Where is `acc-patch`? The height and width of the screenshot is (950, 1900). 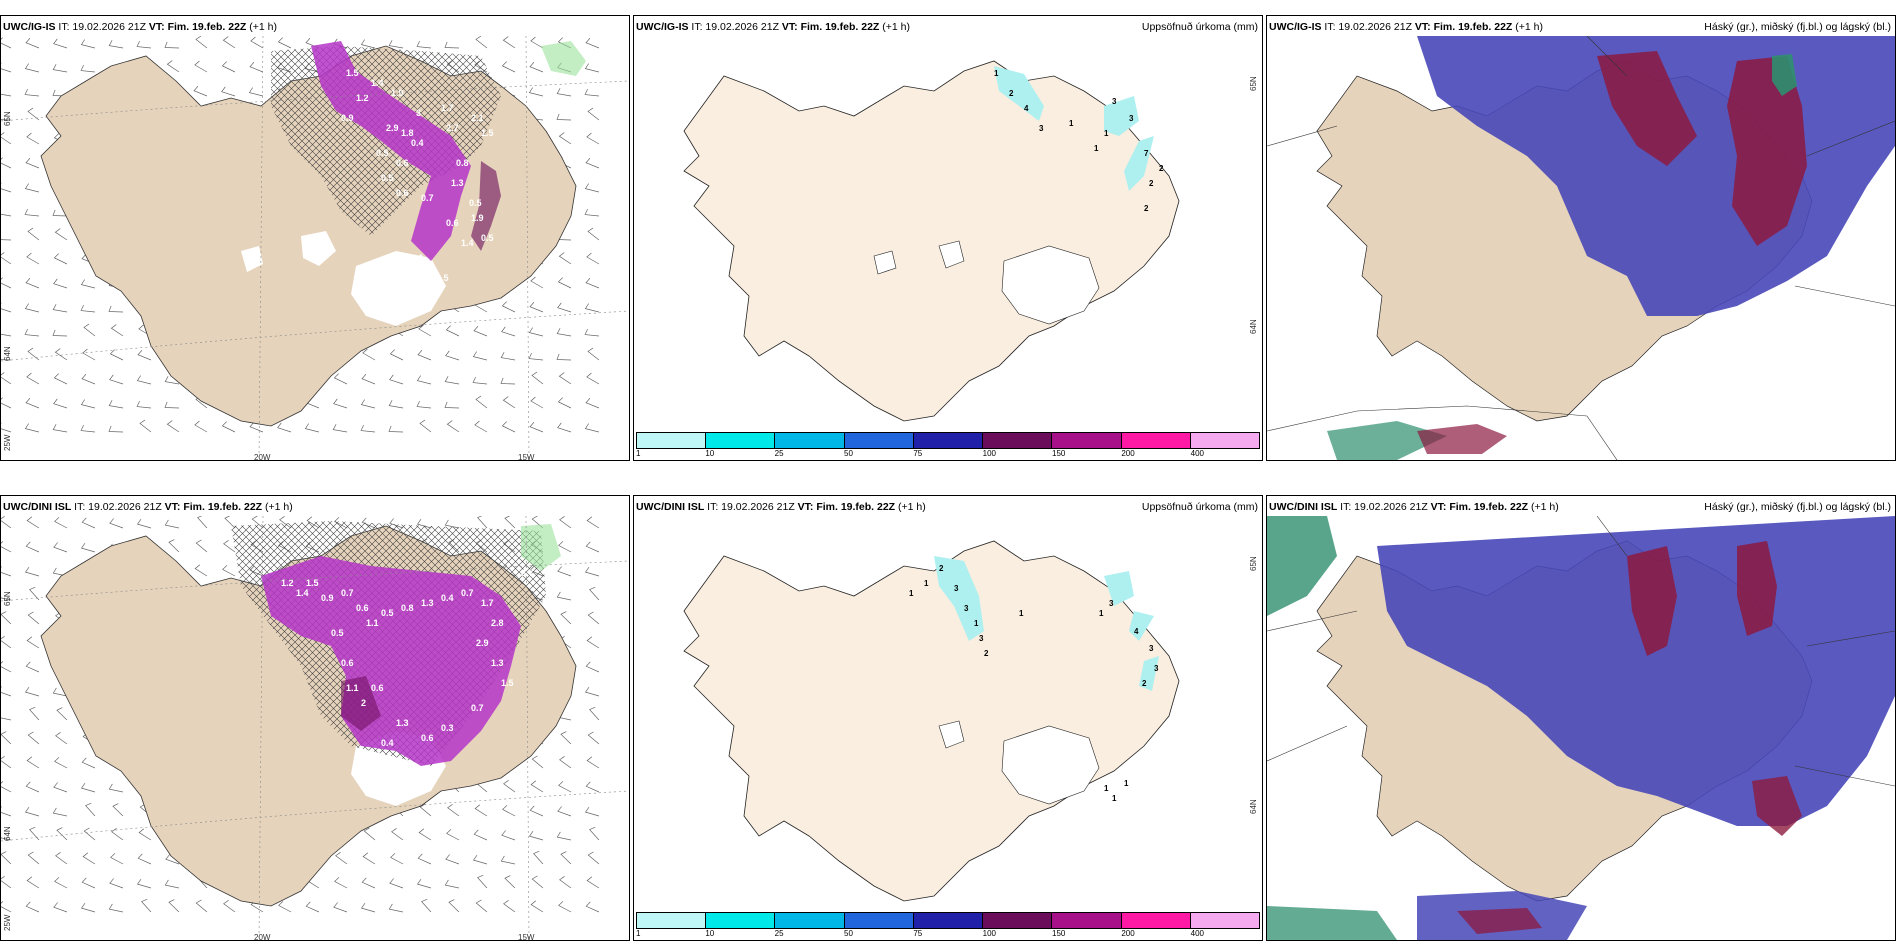 acc-patch is located at coordinates (1019, 93).